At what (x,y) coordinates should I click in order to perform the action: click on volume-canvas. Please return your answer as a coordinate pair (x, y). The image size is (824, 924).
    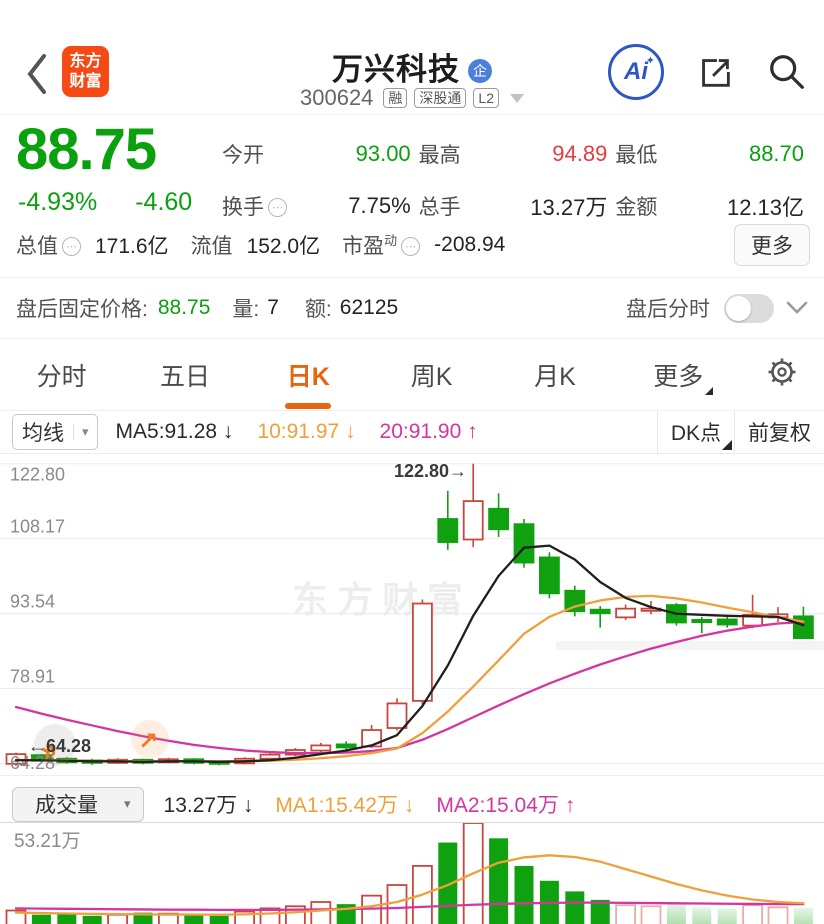
    Looking at the image, I should click on (409, 873).